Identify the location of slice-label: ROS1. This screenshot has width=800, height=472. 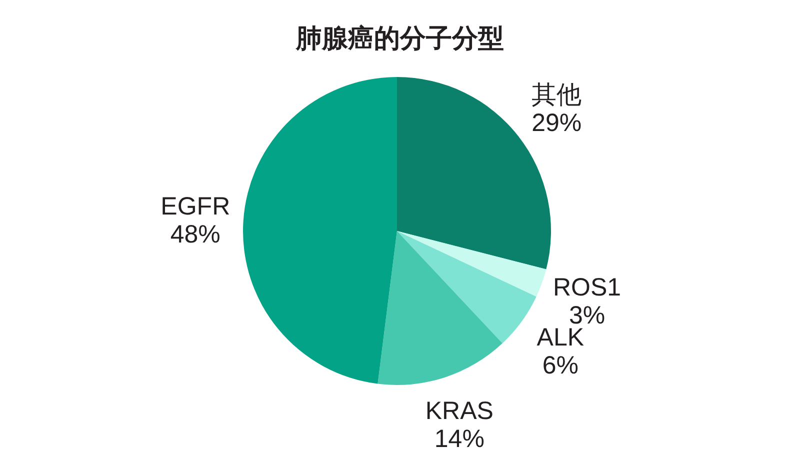
(587, 287).